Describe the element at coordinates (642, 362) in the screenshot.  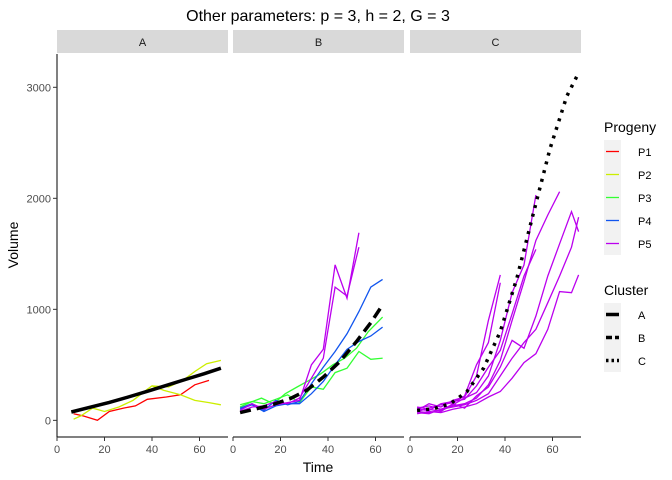
I see `legend-label: C` at that location.